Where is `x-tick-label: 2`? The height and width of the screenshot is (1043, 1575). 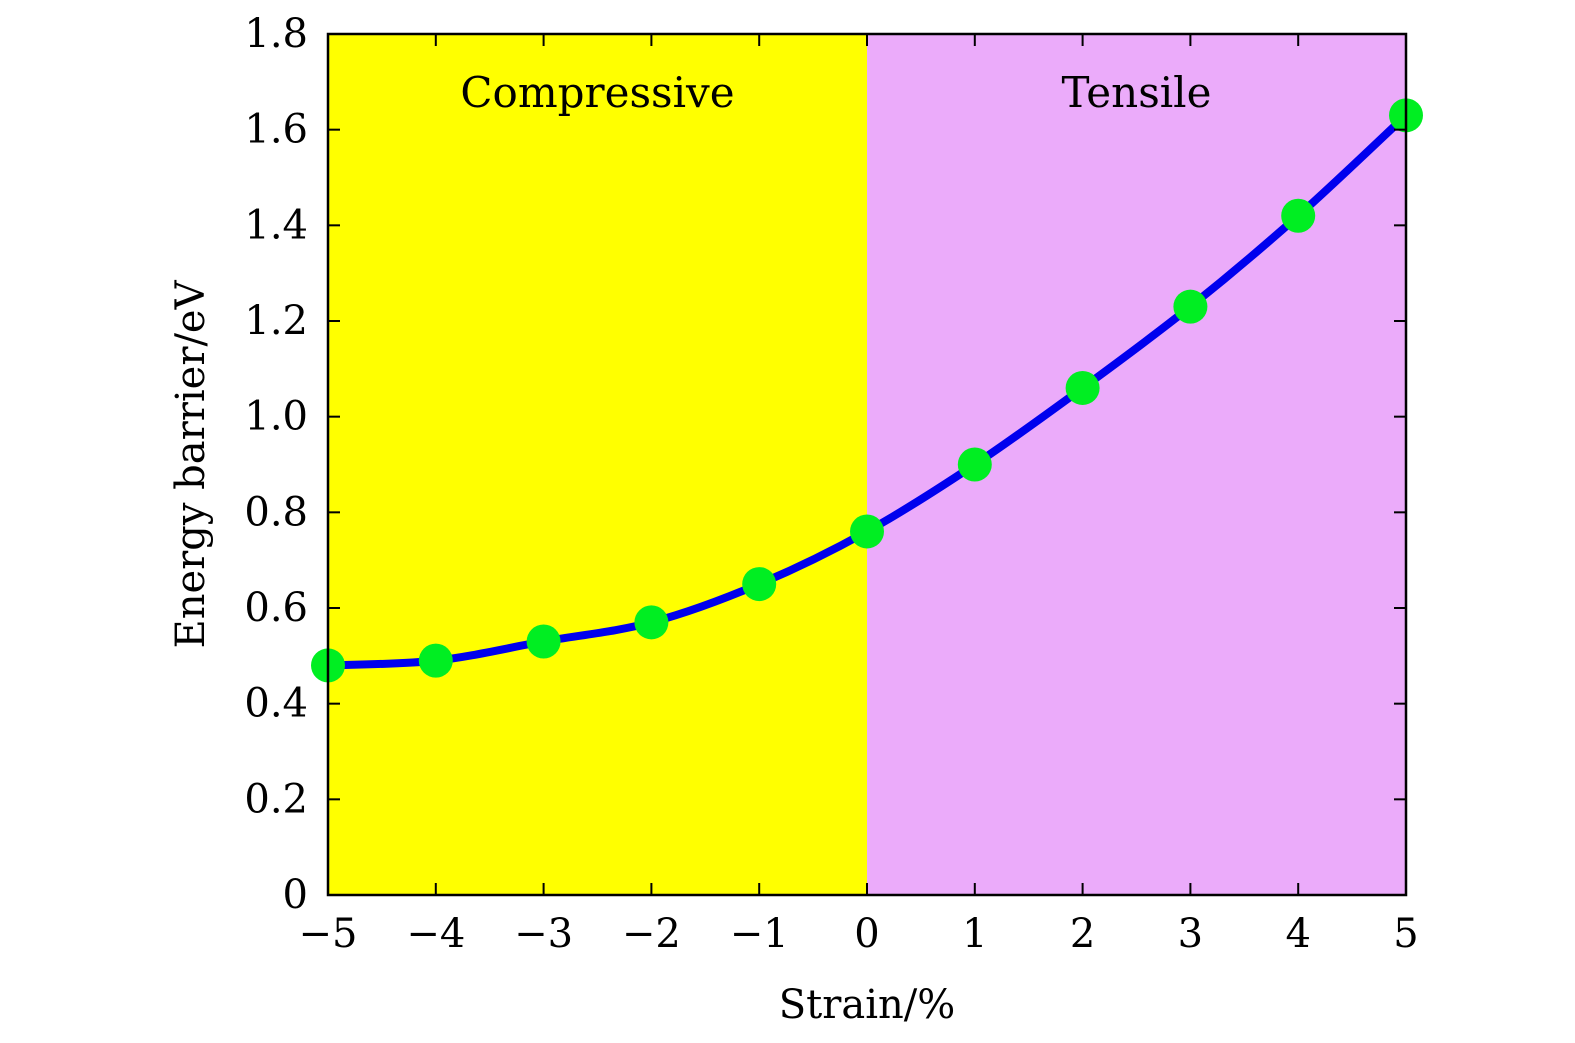
x-tick-label: 2 is located at coordinates (1082, 934).